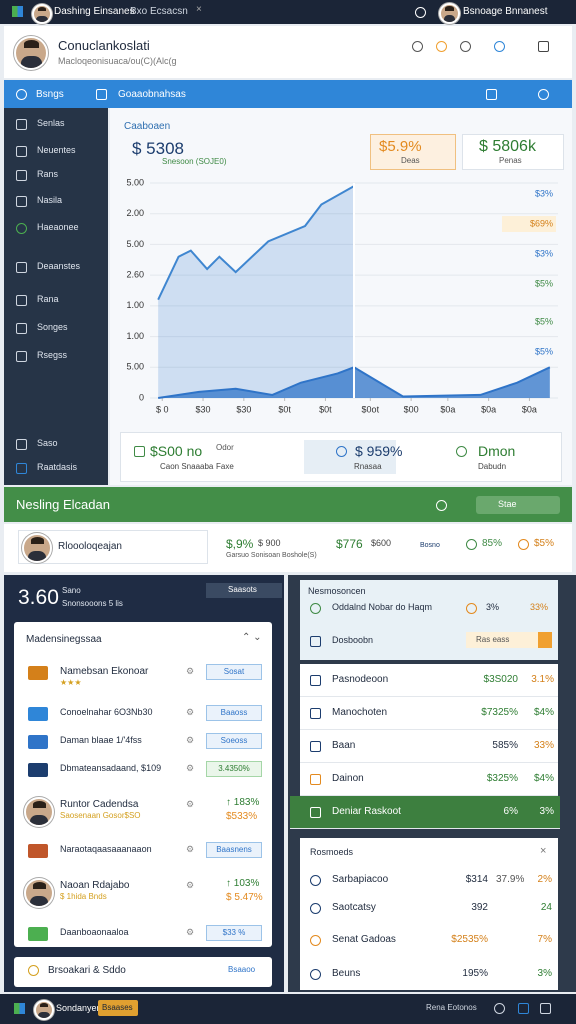  What do you see at coordinates (99, 804) in the screenshot?
I see `item-name: Runtor Cadendsa` at bounding box center [99, 804].